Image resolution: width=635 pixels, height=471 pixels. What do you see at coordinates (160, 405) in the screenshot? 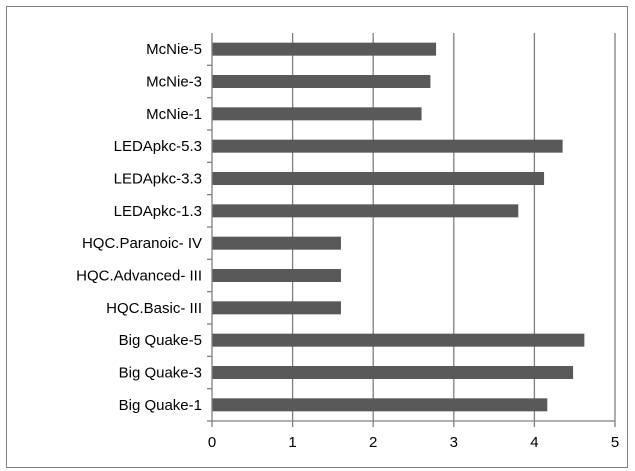
I see `category-label: Big Quake-1` at bounding box center [160, 405].